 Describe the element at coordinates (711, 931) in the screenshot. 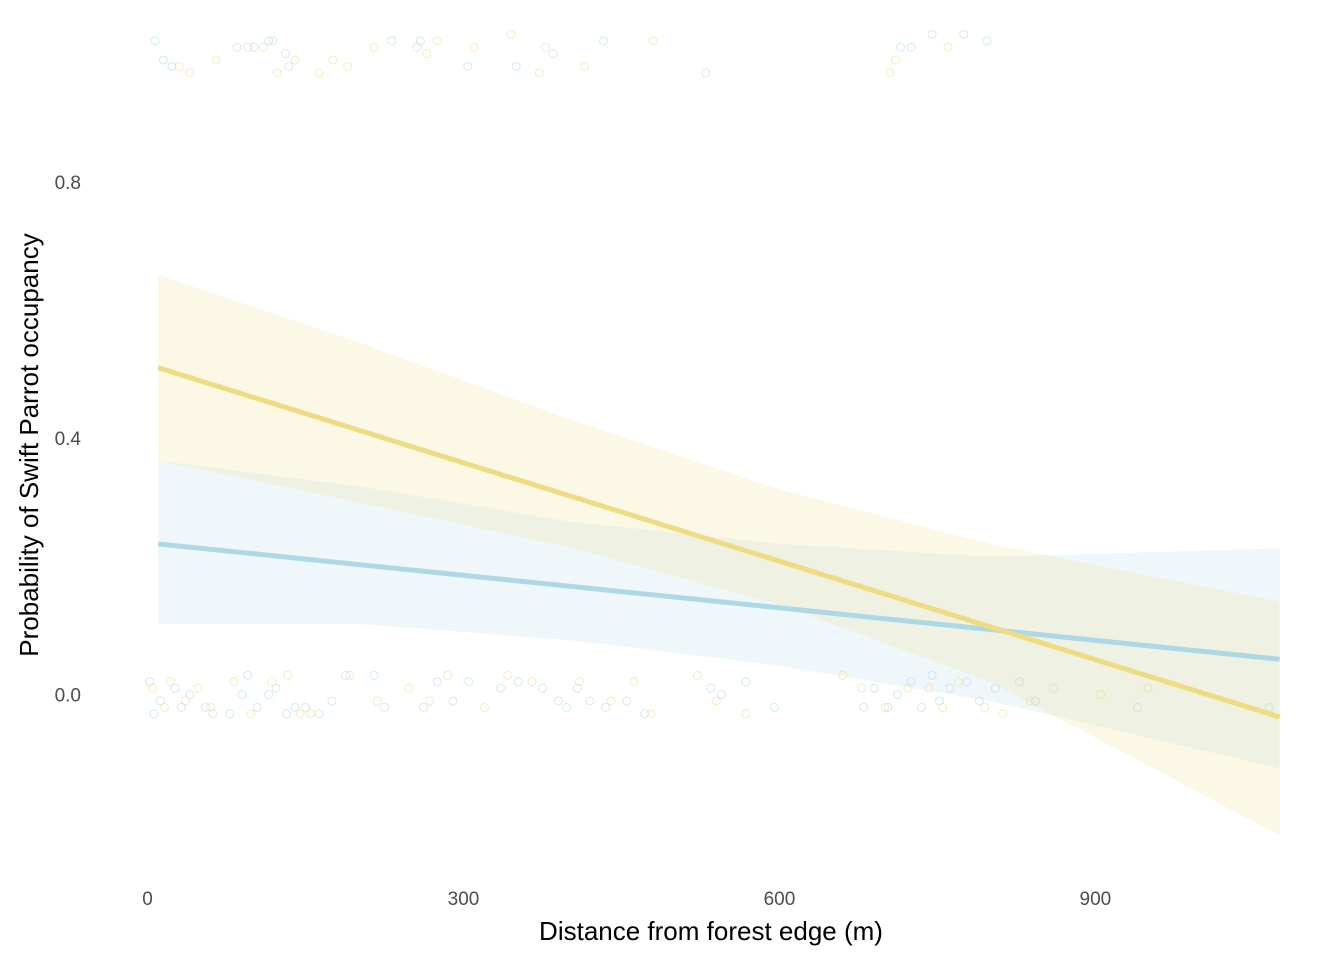

I see `x-axis-title: Distance from forest edge (m)` at that location.